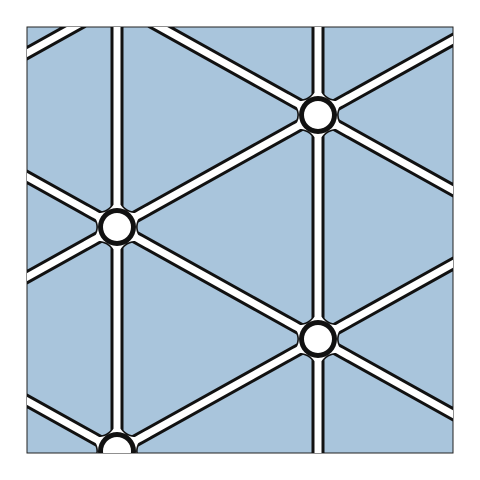 This screenshot has height=480, width=480. What do you see at coordinates (117, 227) in the screenshot?
I see `node-middle-left` at bounding box center [117, 227].